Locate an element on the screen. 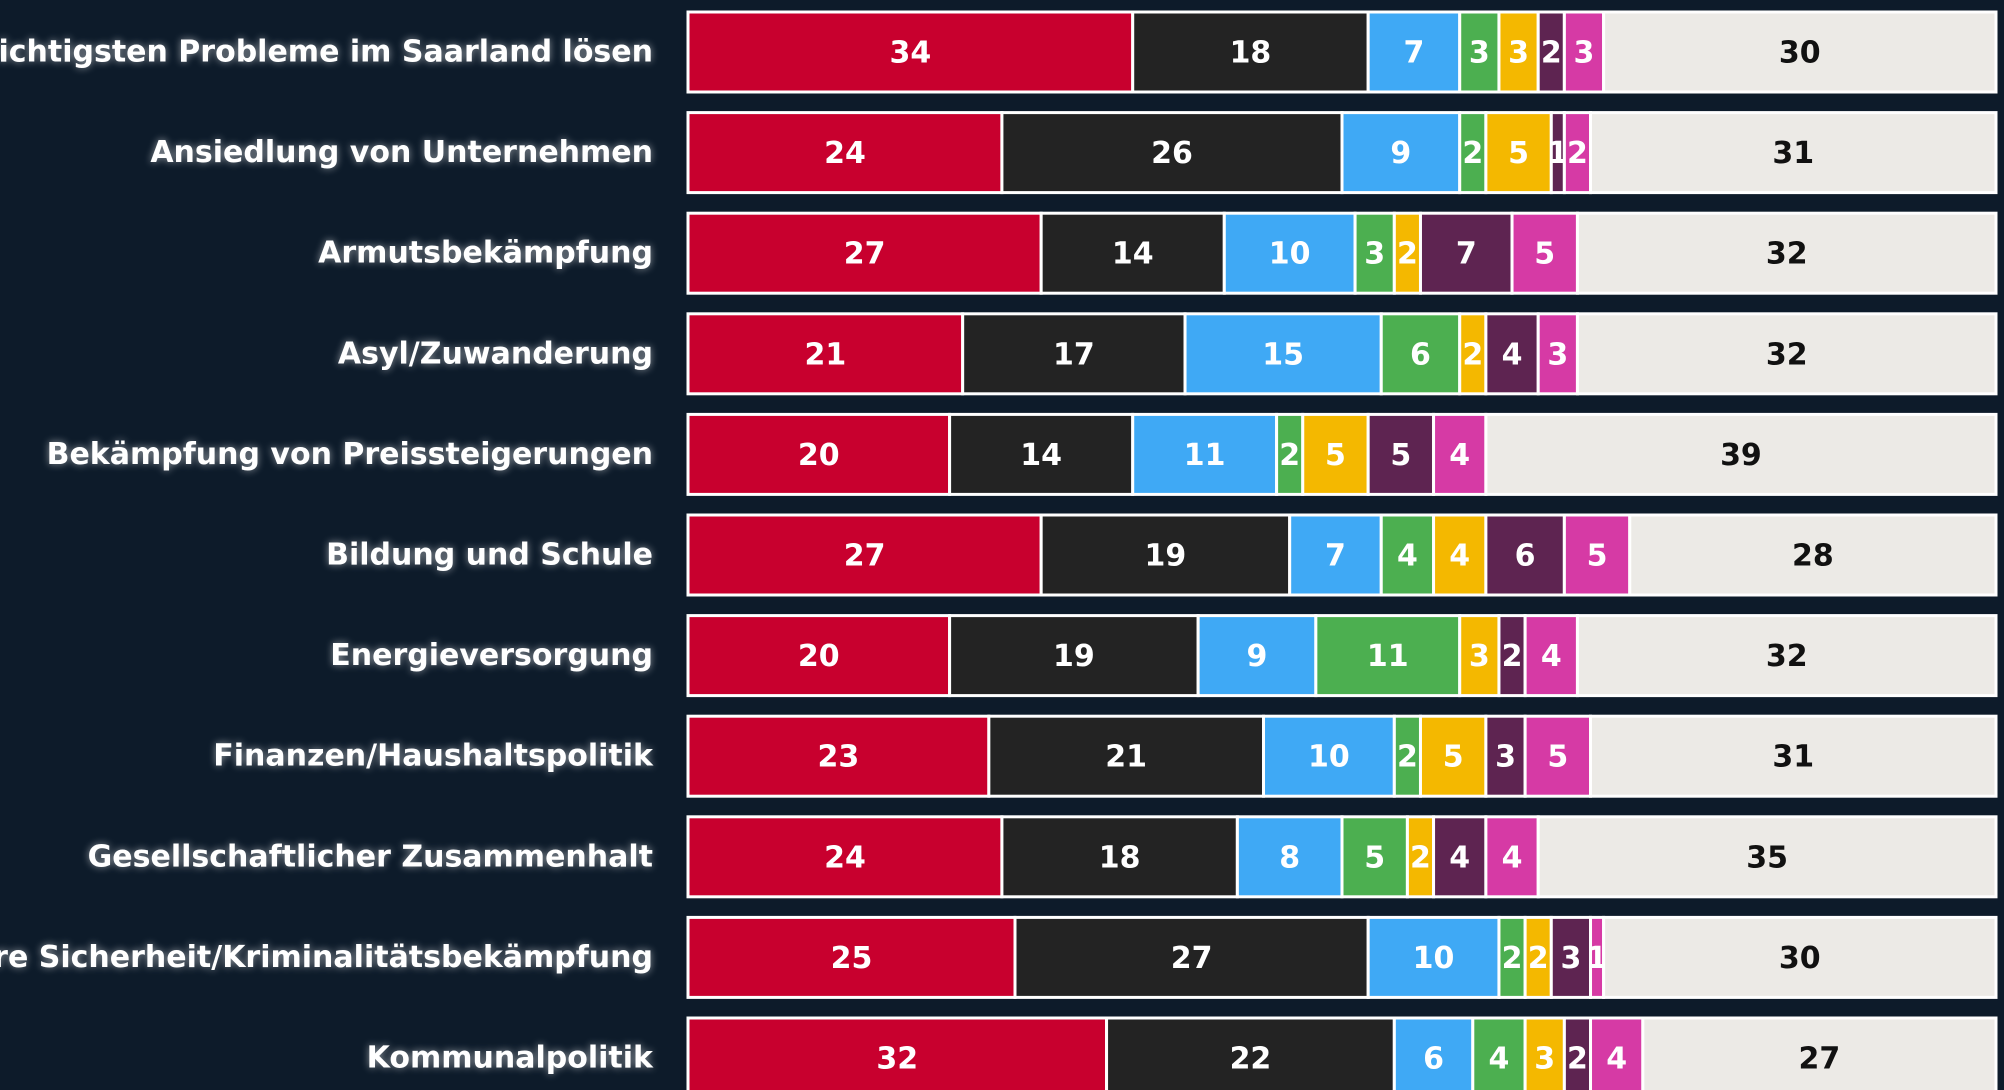  value-label: 23 is located at coordinates (839, 757).